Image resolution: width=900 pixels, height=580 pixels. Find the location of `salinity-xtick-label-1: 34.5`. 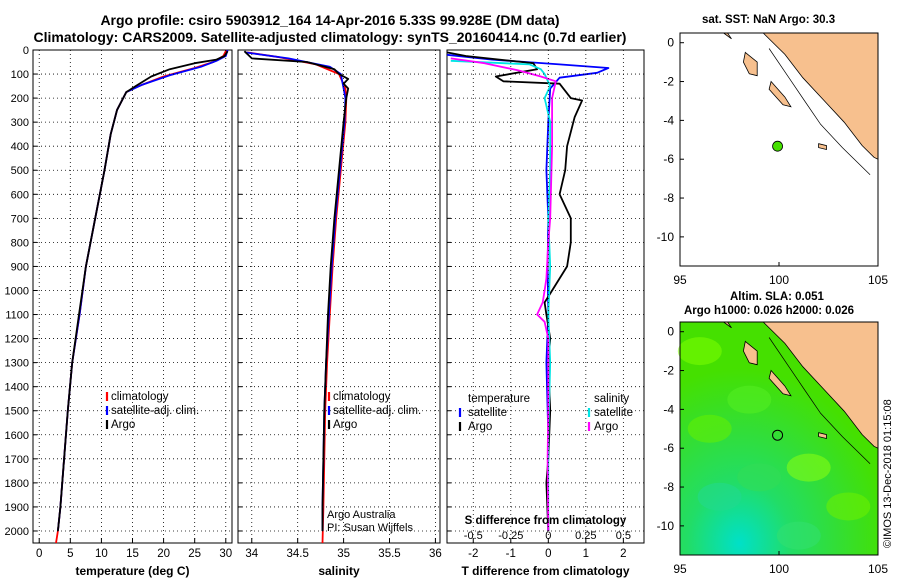

salinity-xtick-label-1: 34.5 is located at coordinates (297, 554).